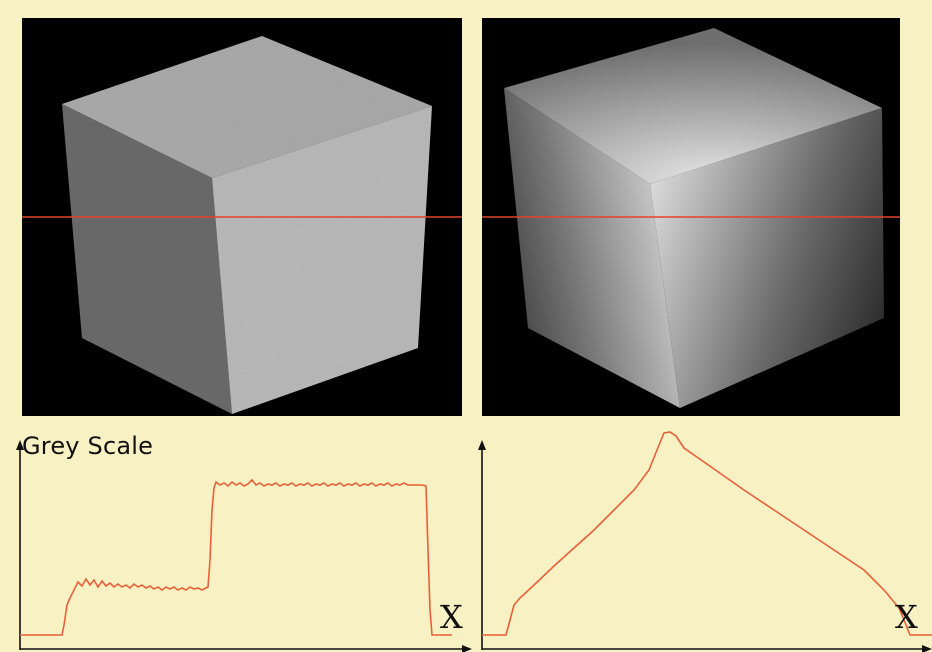 The width and height of the screenshot is (932, 652). What do you see at coordinates (467, 648) in the screenshot?
I see `x-axis-arrow-left` at bounding box center [467, 648].